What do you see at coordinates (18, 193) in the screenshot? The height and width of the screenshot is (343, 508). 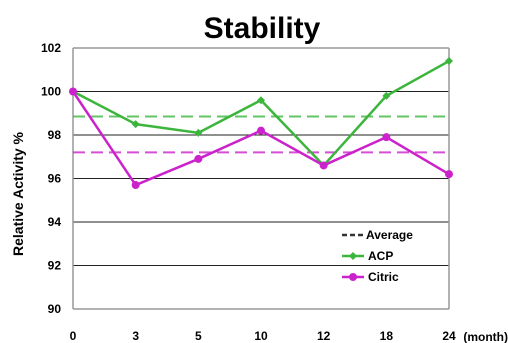 I see `y-axis-label: Relative Activity %` at bounding box center [18, 193].